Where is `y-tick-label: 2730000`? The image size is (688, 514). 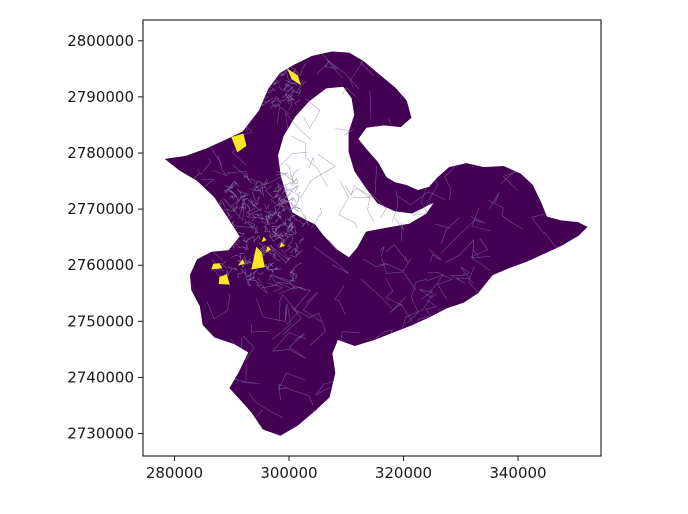 y-tick-label: 2730000 is located at coordinates (100, 434).